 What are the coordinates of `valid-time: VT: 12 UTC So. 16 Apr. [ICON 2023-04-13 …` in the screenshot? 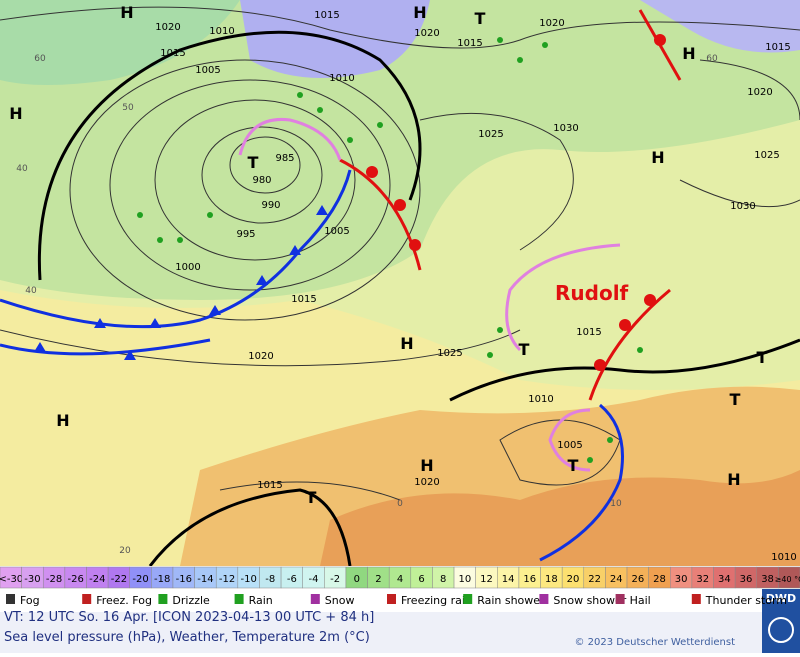 It's located at (189, 617).